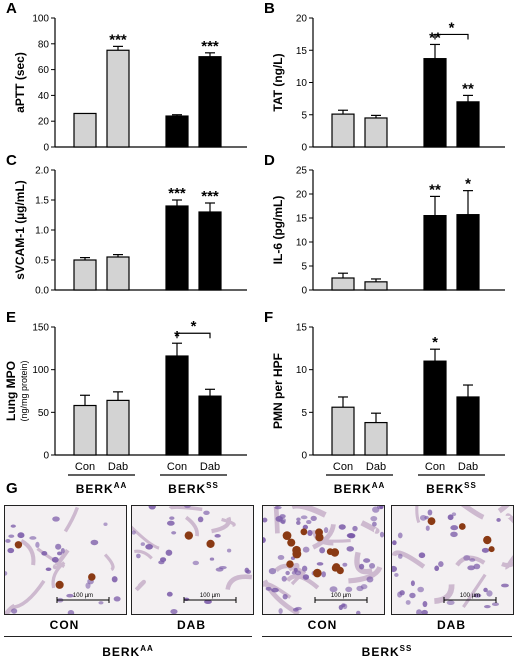 The height and width of the screenshot is (663, 520). Describe the element at coordinates (343, 467) in the screenshot. I see `x-tick-label-f-0: Con` at that location.